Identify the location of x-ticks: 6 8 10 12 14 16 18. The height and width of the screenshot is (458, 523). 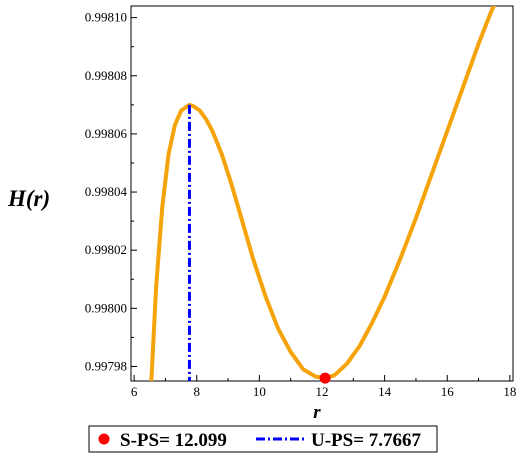
(323, 387).